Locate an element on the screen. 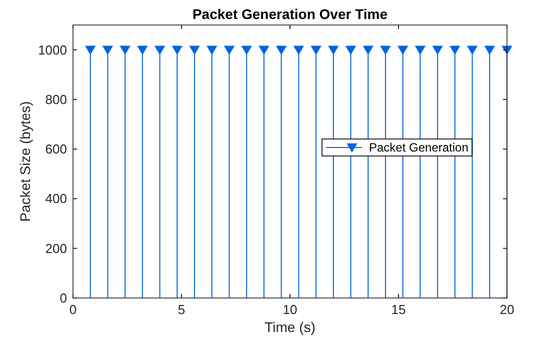 The image size is (560, 337). x-tick-label: 20 is located at coordinates (507, 309).